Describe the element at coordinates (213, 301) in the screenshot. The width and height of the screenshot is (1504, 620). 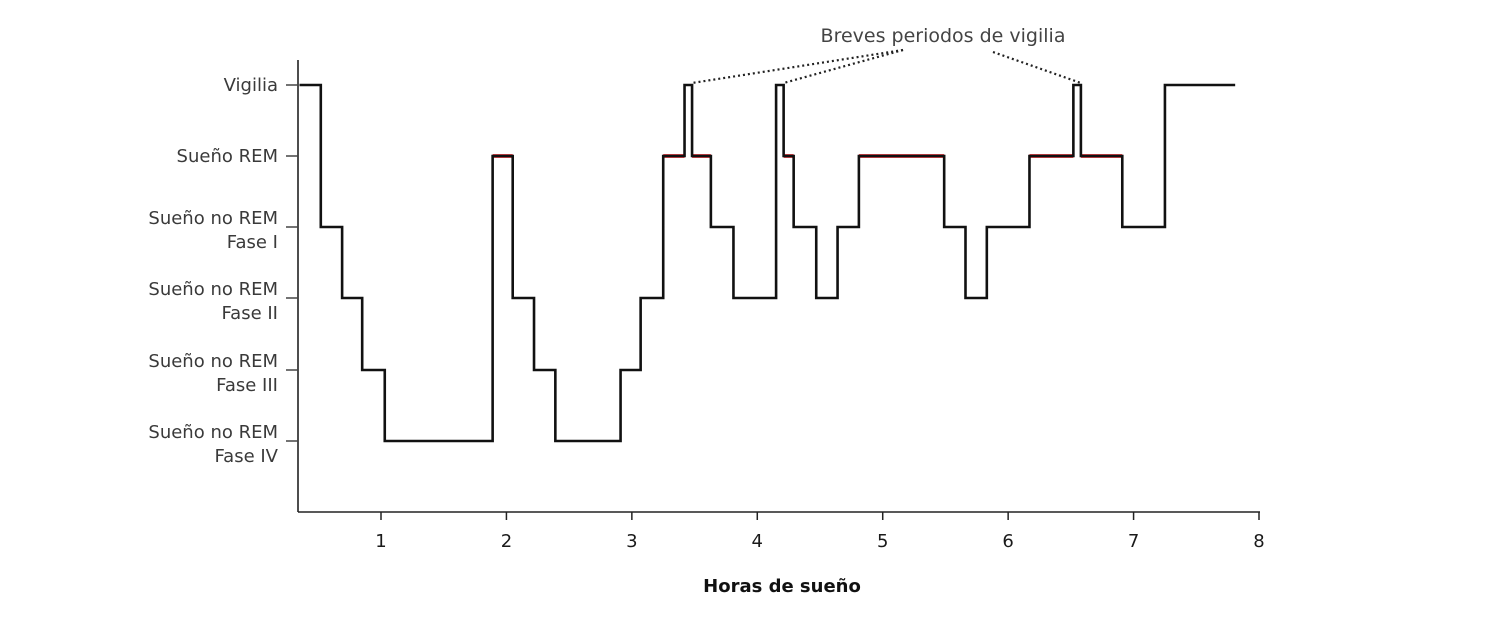
I see `y-tick-label-n2: Sueño no REM Fase II` at that location.